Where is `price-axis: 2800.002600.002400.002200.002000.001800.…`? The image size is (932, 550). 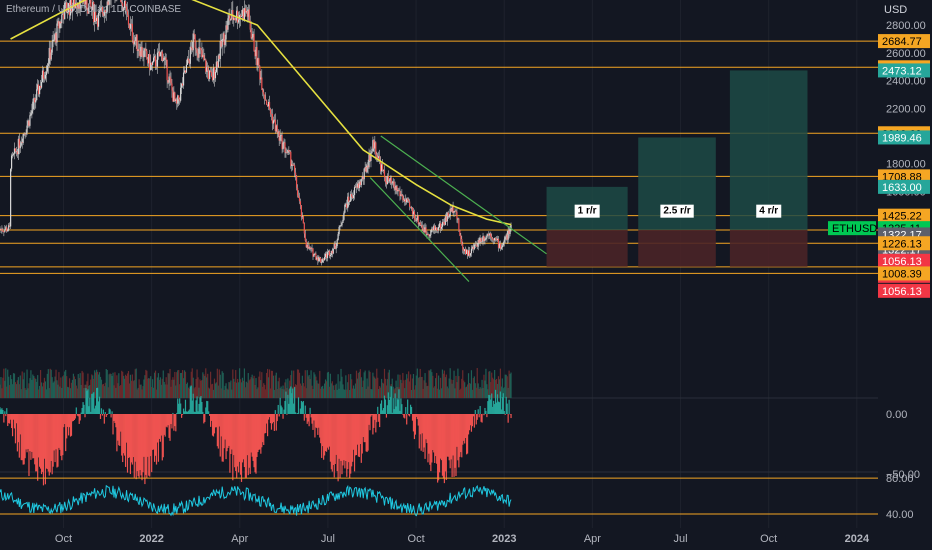
price-axis: 2800.002600.002400.002200.002000.001800.… is located at coordinates (880, 265).